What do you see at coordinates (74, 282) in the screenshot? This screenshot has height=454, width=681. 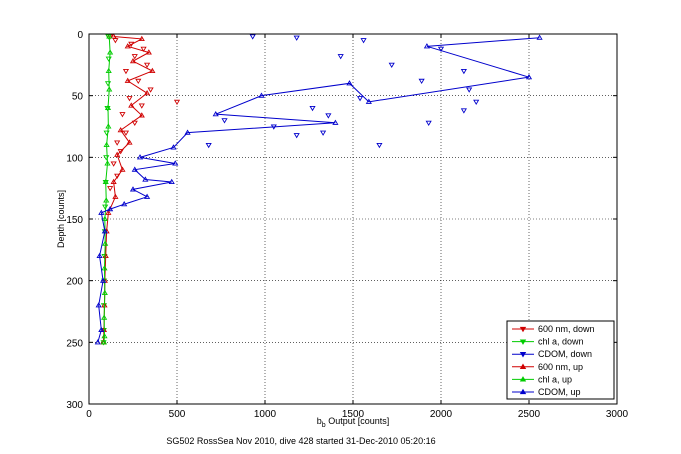 I see `y-tick-label: 200` at bounding box center [74, 282].